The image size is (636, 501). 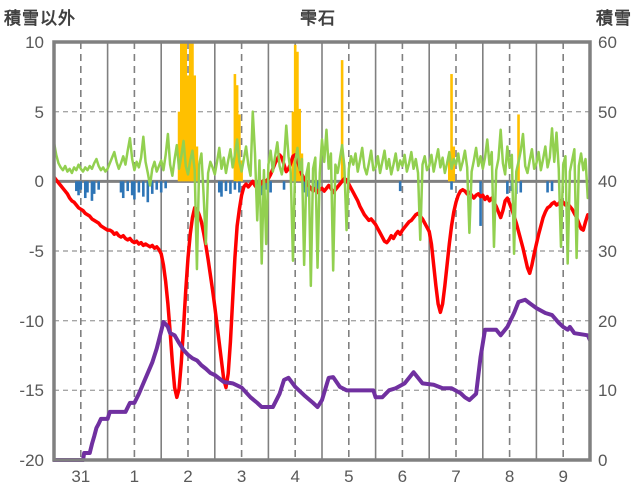 I want to click on right-axis-tick-label: 40, so click(x=607, y=182).